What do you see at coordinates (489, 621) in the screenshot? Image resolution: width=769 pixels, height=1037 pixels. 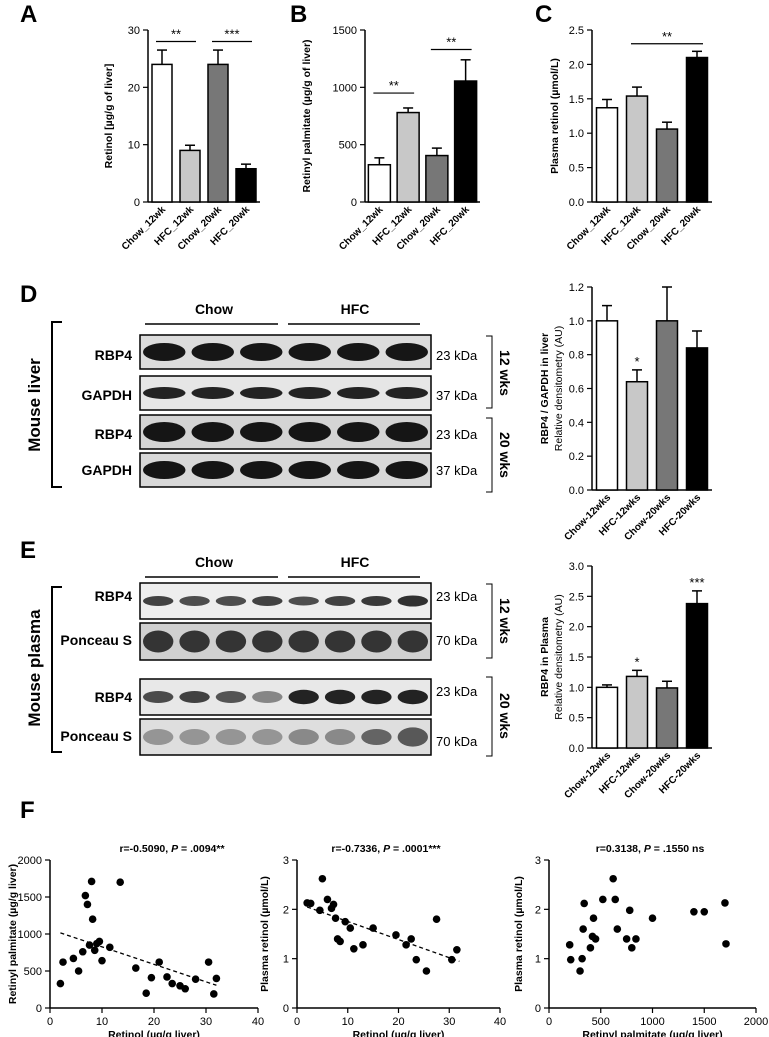 I see `bracket` at bounding box center [489, 621].